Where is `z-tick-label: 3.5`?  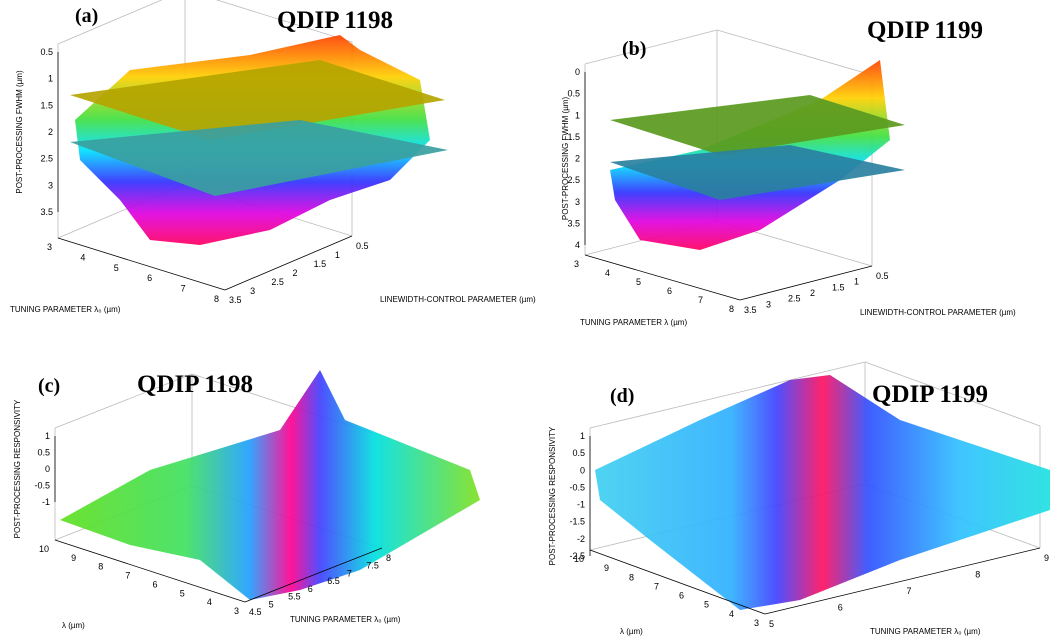
z-tick-label: 3.5 is located at coordinates (573, 223).